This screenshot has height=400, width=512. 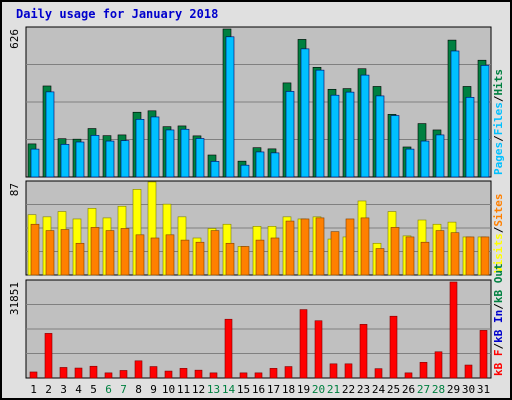 I want to click on panel-2-ymax-label: 87, so click(x=14, y=189).